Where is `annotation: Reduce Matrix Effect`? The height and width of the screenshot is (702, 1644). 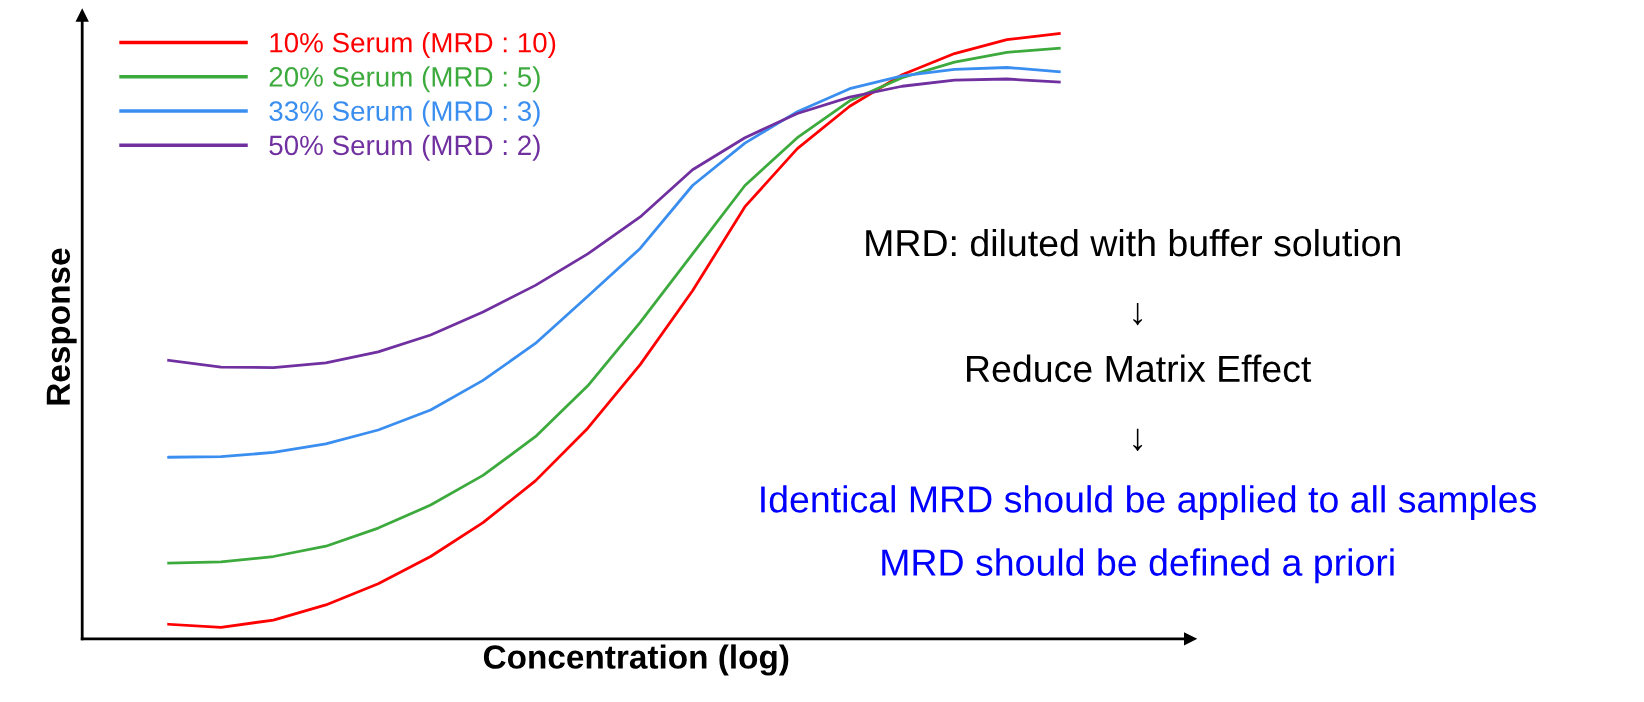
annotation: Reduce Matrix Effect is located at coordinates (1139, 368).